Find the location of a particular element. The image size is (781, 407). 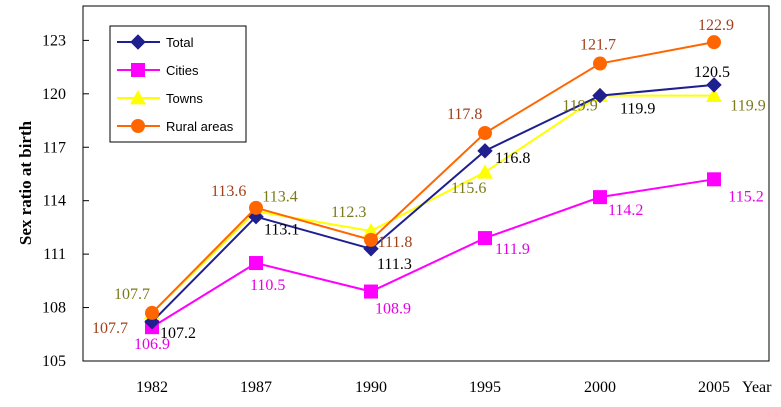

data-label-rural-areas-2000: 121.7 is located at coordinates (598, 45).